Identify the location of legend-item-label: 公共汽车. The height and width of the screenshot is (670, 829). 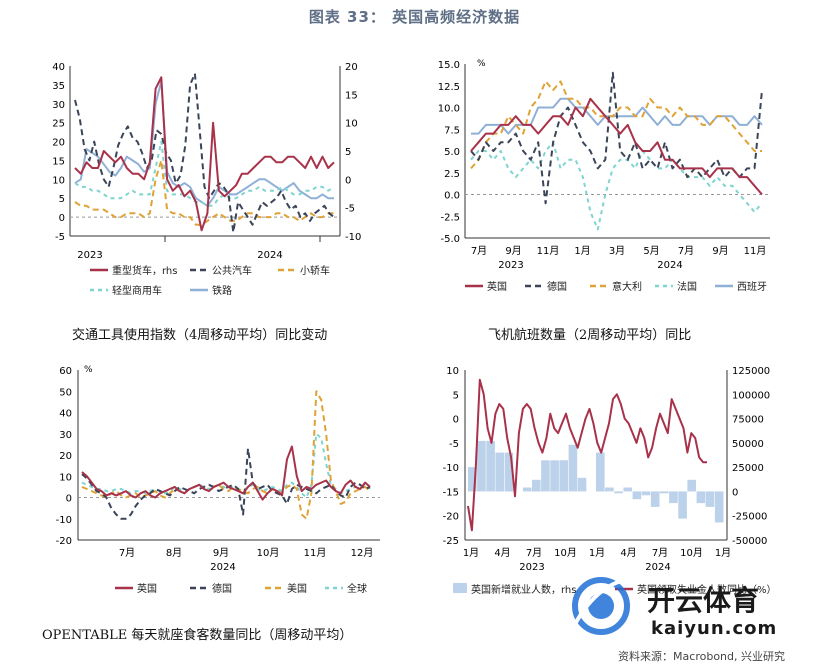
(232, 270).